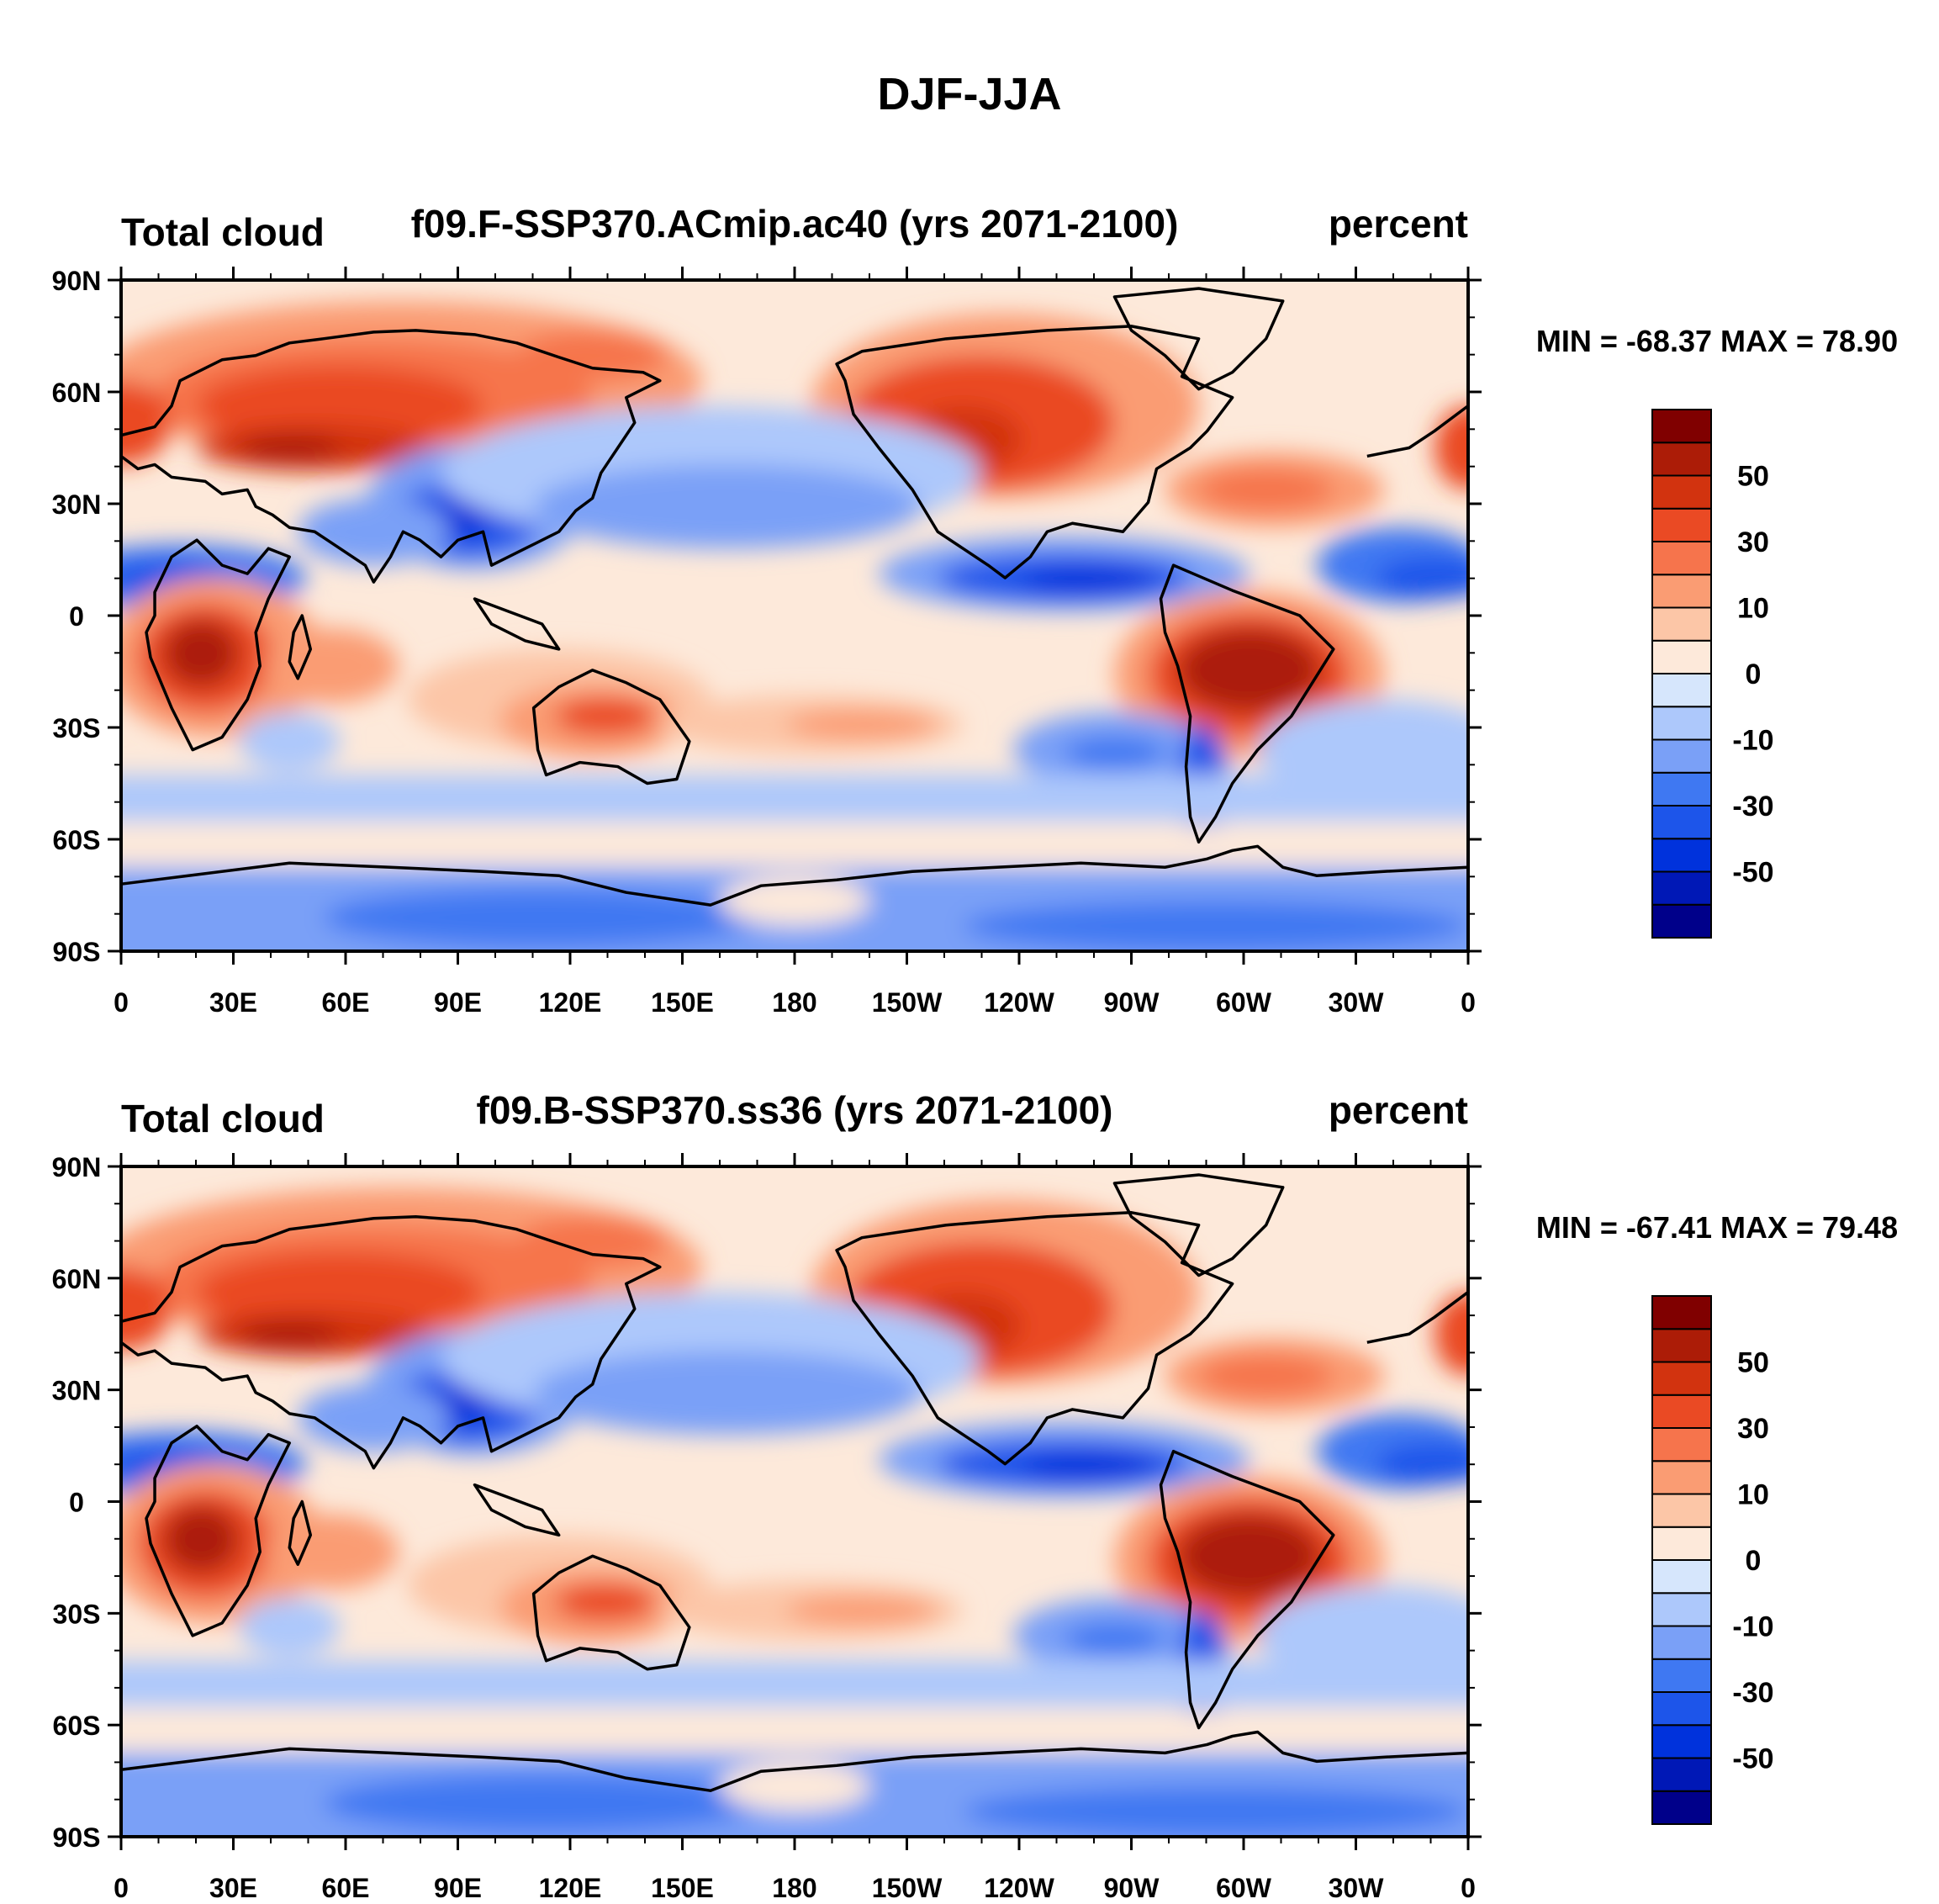  I want to click on panel-bottom-lat-label: 60S, so click(77, 1726).